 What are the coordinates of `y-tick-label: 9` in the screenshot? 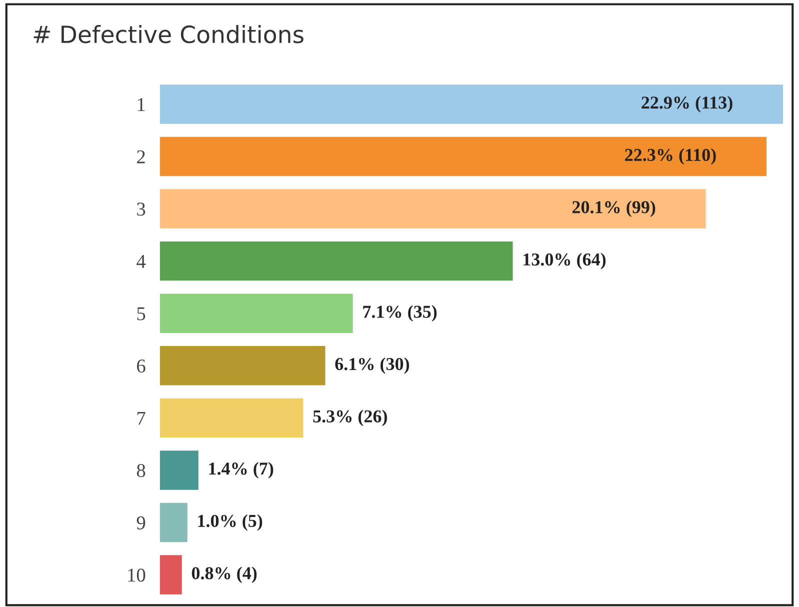 It's located at (141, 523).